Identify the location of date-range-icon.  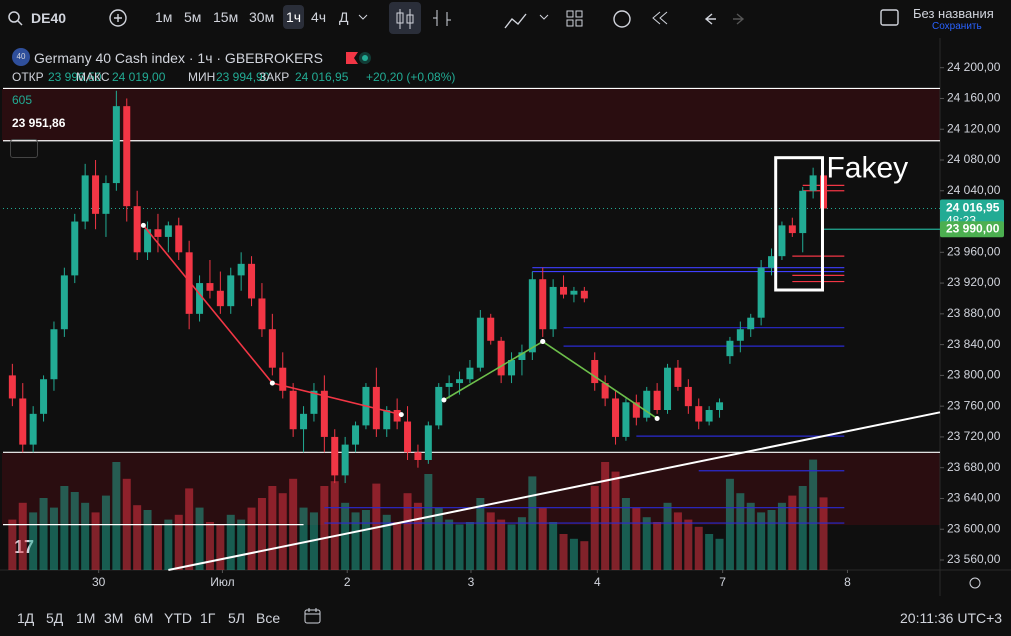
(313, 616).